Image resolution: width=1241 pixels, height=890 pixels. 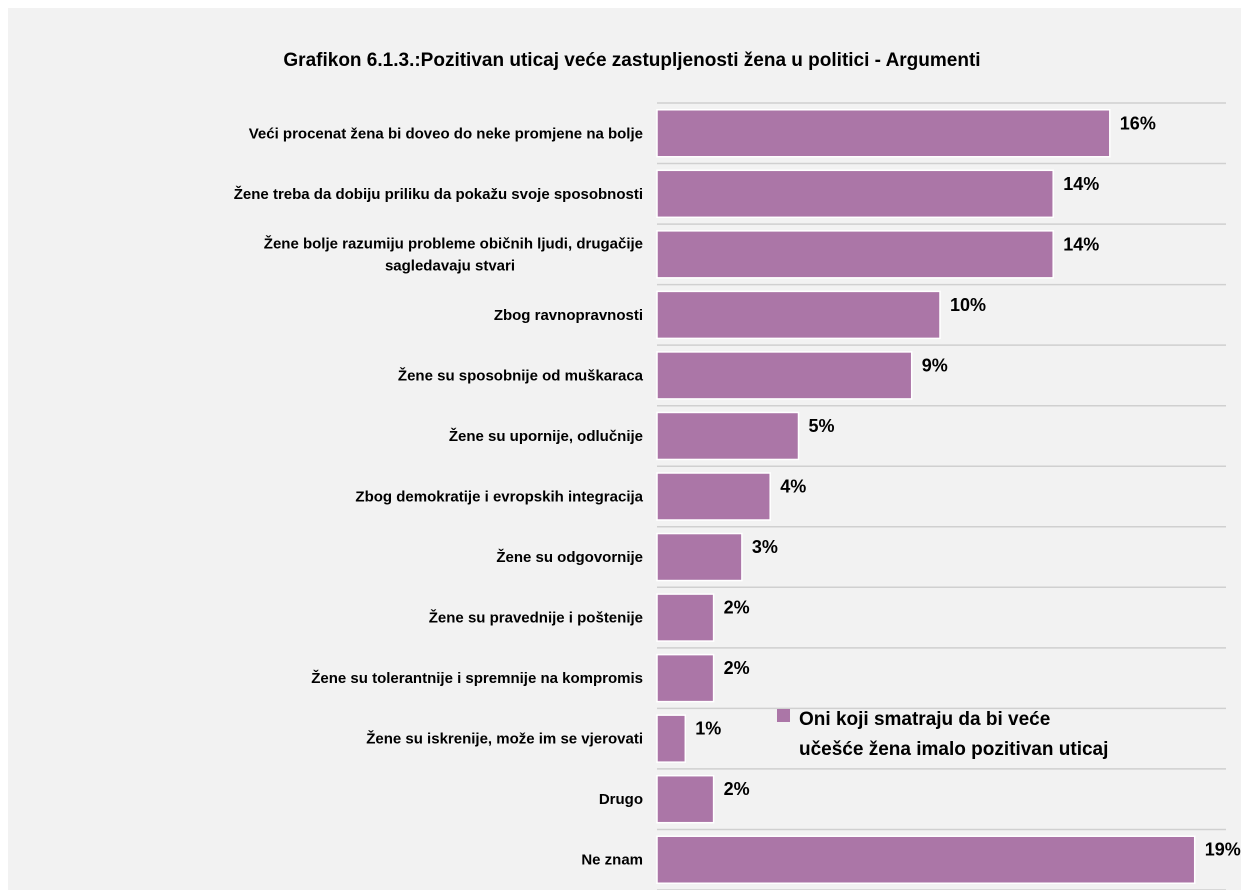 What do you see at coordinates (1138, 123) in the screenshot?
I see `value-label: 16%` at bounding box center [1138, 123].